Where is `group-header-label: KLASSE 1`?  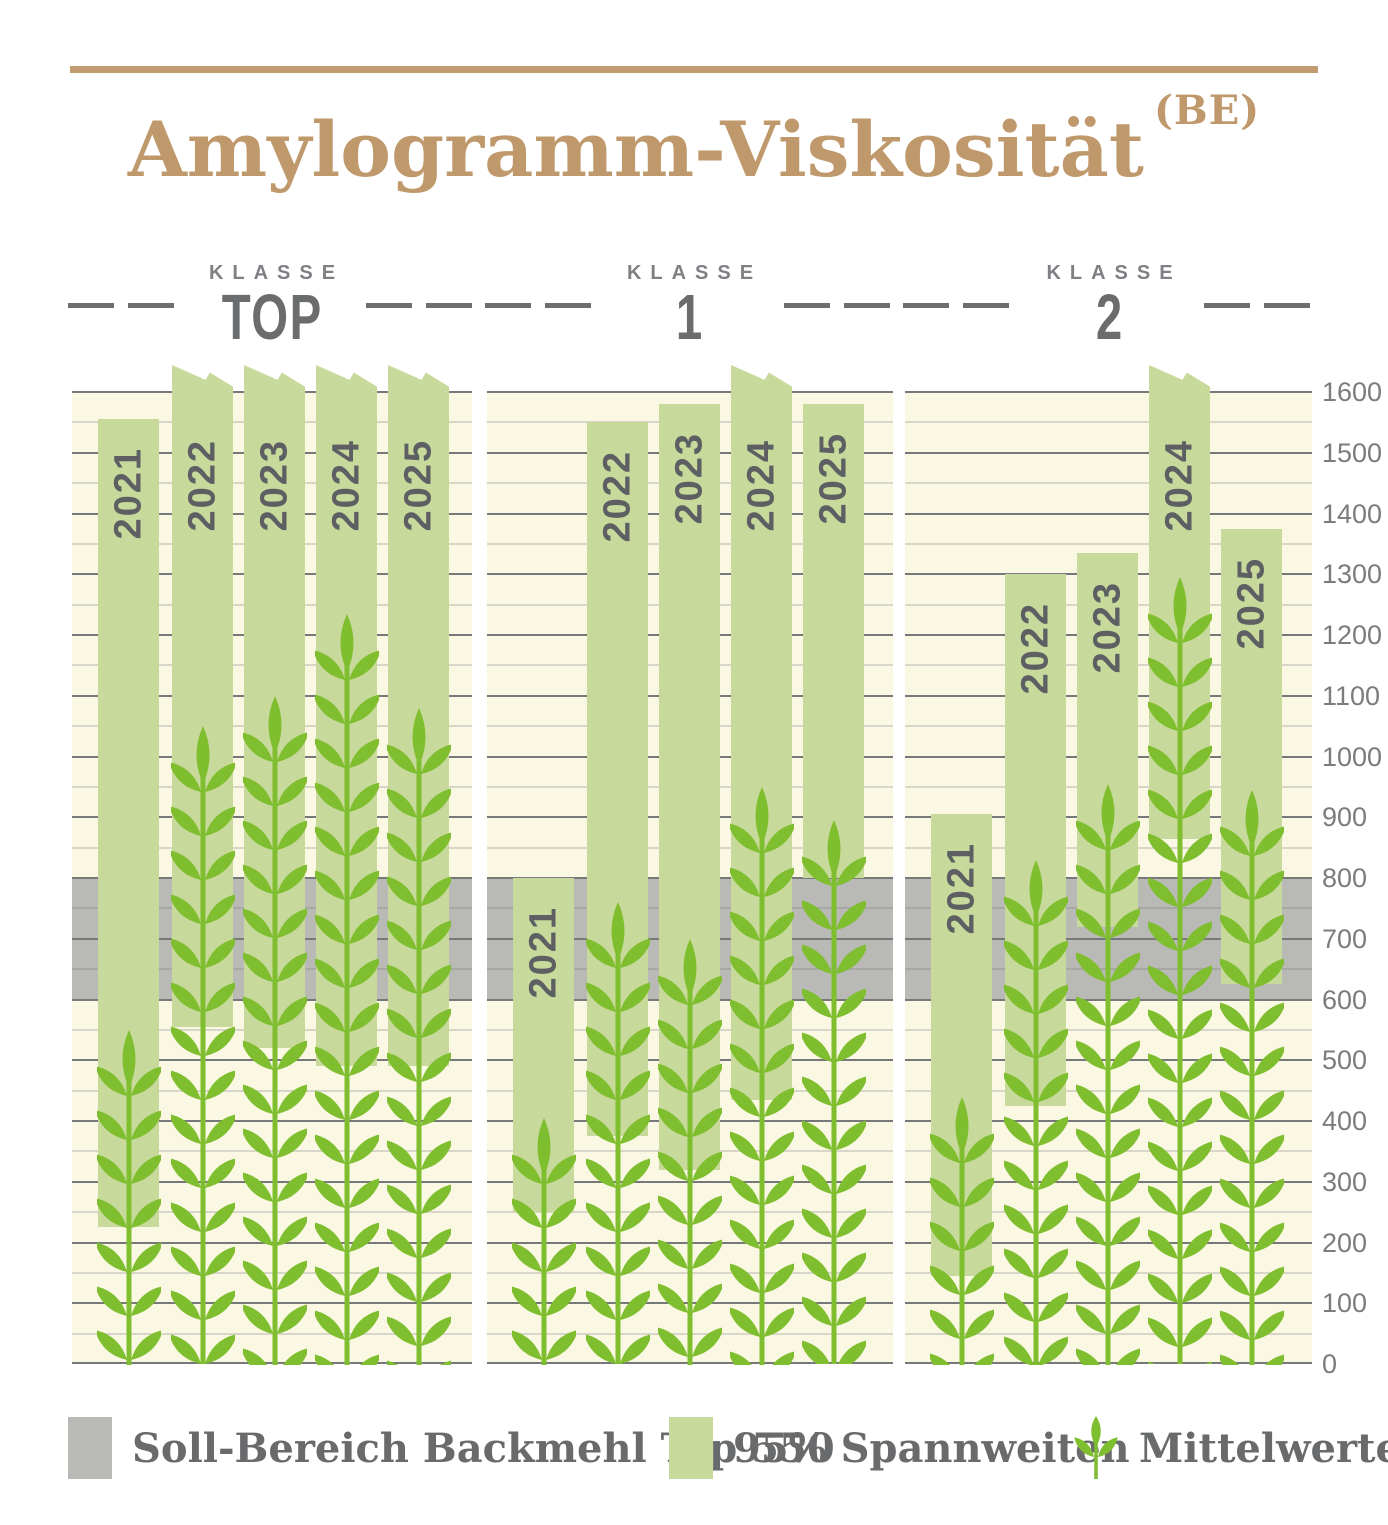
group-header-label: KLASSE 1 is located at coordinates (690, 305).